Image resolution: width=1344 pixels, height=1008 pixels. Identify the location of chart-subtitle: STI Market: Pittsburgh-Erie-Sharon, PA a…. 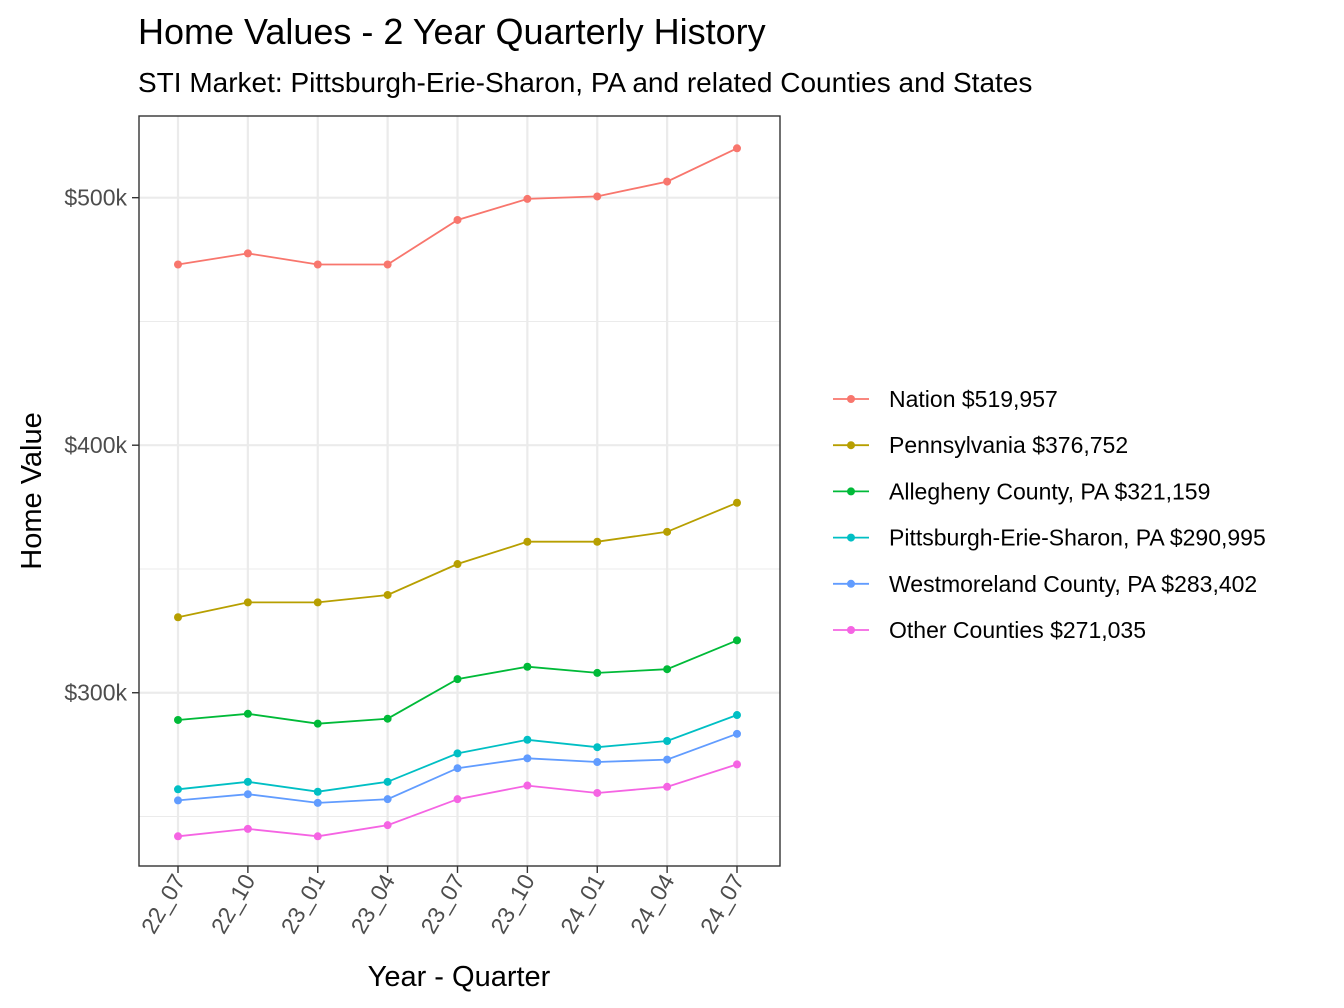
(585, 82).